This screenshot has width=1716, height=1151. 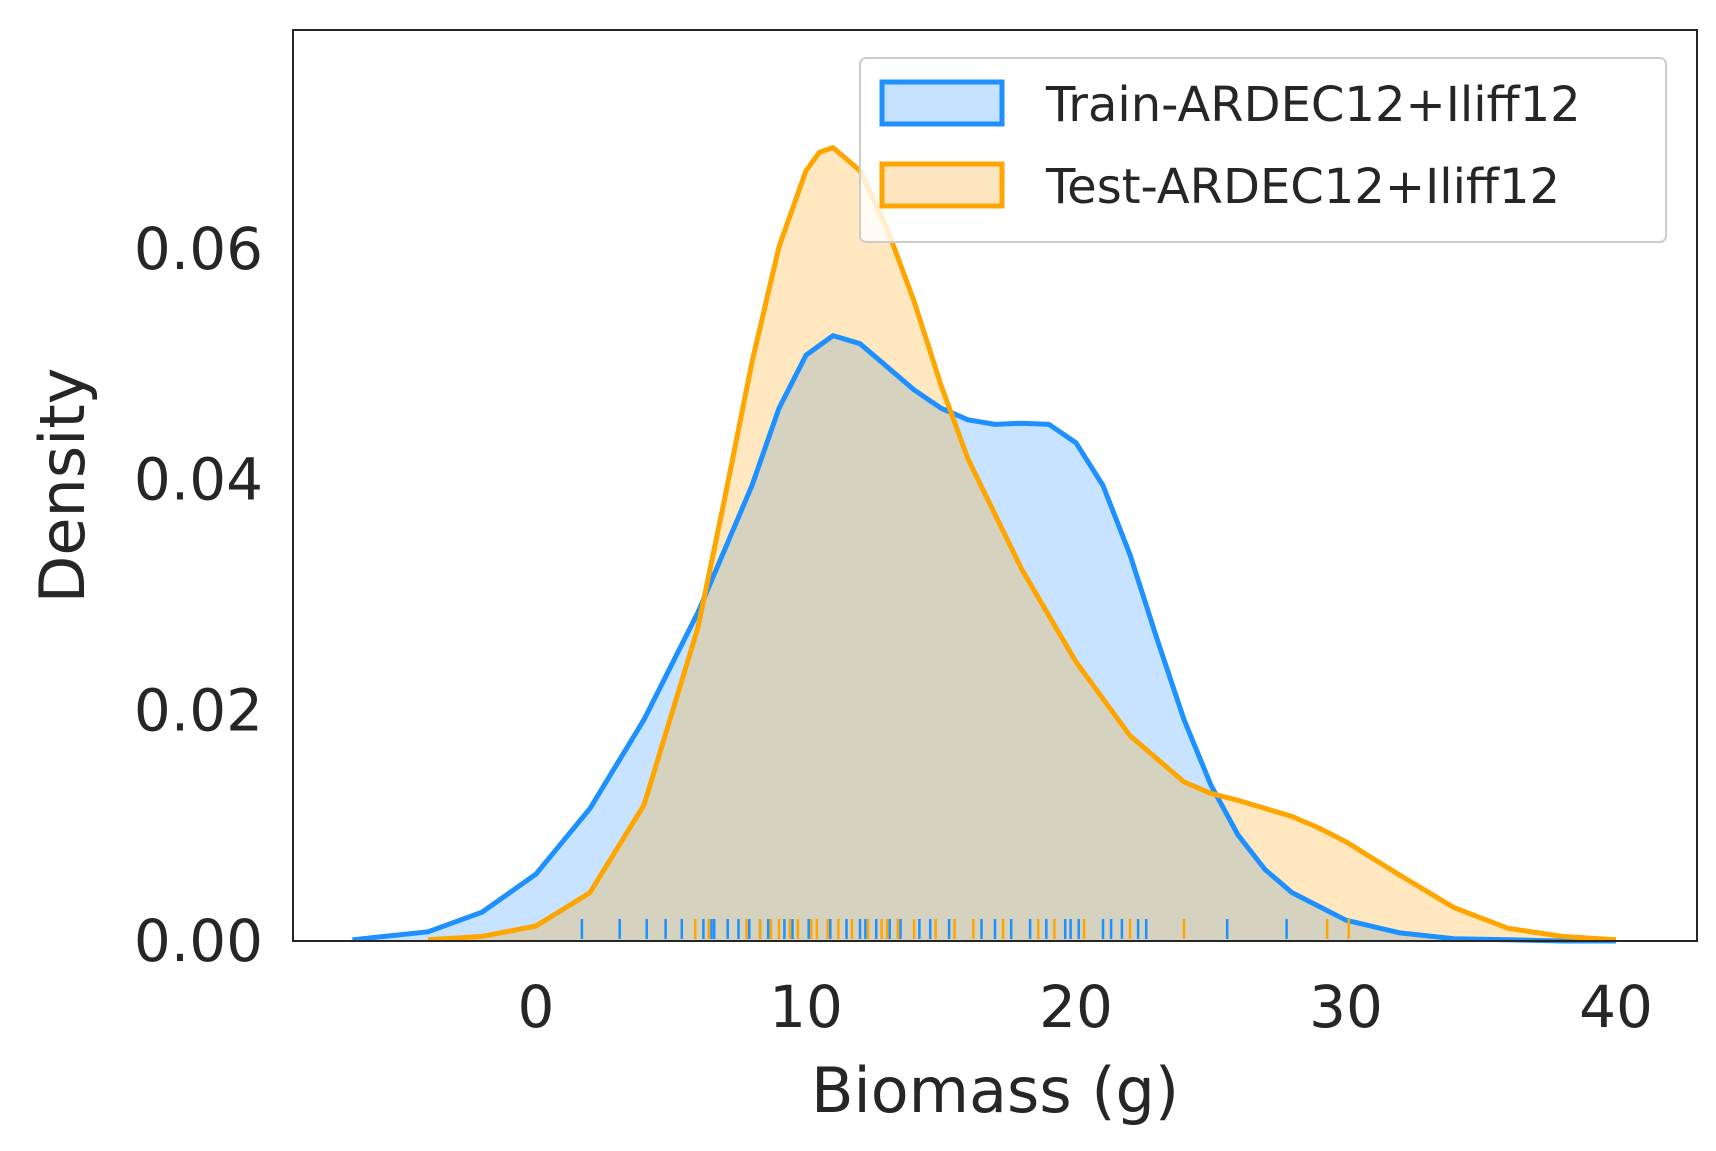 I want to click on legend-label-test: Test-ARDEC12+Iliff12, so click(x=1302, y=187).